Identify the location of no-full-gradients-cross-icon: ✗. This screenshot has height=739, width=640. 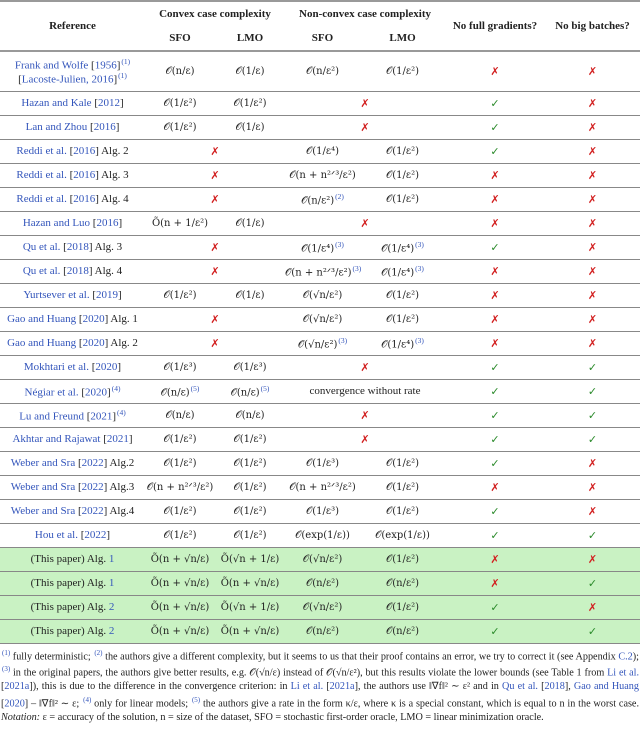
(495, 199).